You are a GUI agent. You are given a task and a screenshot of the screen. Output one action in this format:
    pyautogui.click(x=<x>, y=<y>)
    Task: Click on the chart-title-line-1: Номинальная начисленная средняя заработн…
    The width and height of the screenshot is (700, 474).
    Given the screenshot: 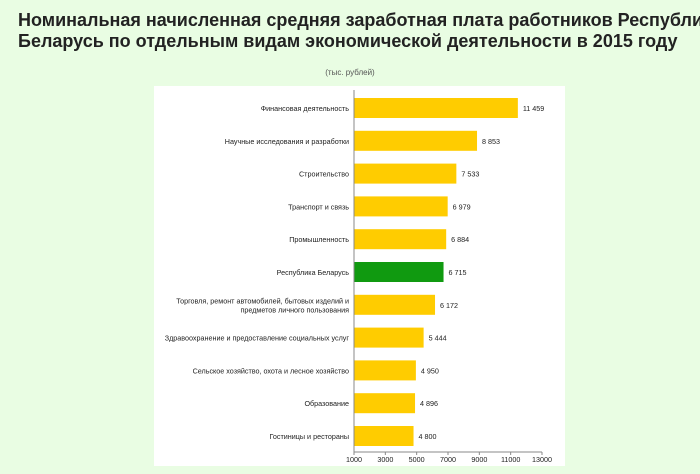 What is the action you would take?
    pyautogui.click(x=359, y=20)
    